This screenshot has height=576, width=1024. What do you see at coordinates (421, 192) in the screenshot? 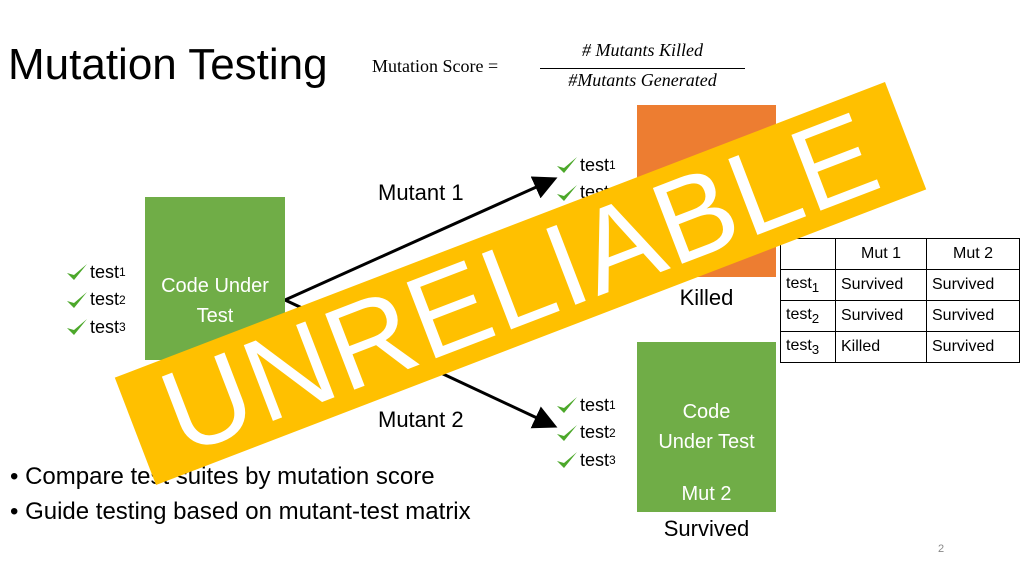
I see `edge-label: Mutant 1` at bounding box center [421, 192].